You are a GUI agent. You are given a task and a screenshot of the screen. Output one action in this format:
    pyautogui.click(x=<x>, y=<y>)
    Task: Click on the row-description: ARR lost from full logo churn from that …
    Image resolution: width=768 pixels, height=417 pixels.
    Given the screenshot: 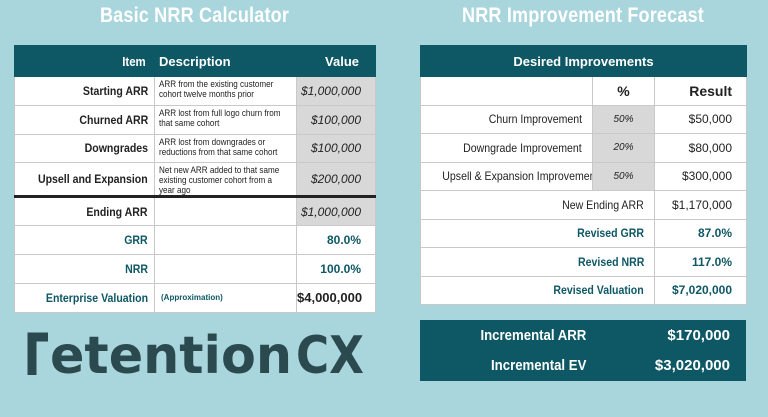 What is the action you would take?
    pyautogui.click(x=225, y=119)
    